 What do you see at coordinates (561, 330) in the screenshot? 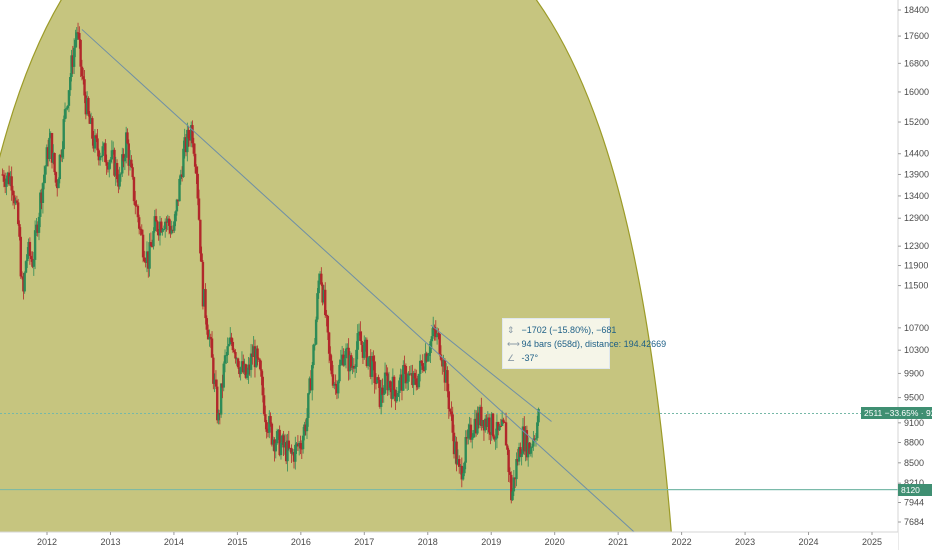
I see `measure-price-row: ⇕ −1702 (−15.80%), −681` at bounding box center [561, 330].